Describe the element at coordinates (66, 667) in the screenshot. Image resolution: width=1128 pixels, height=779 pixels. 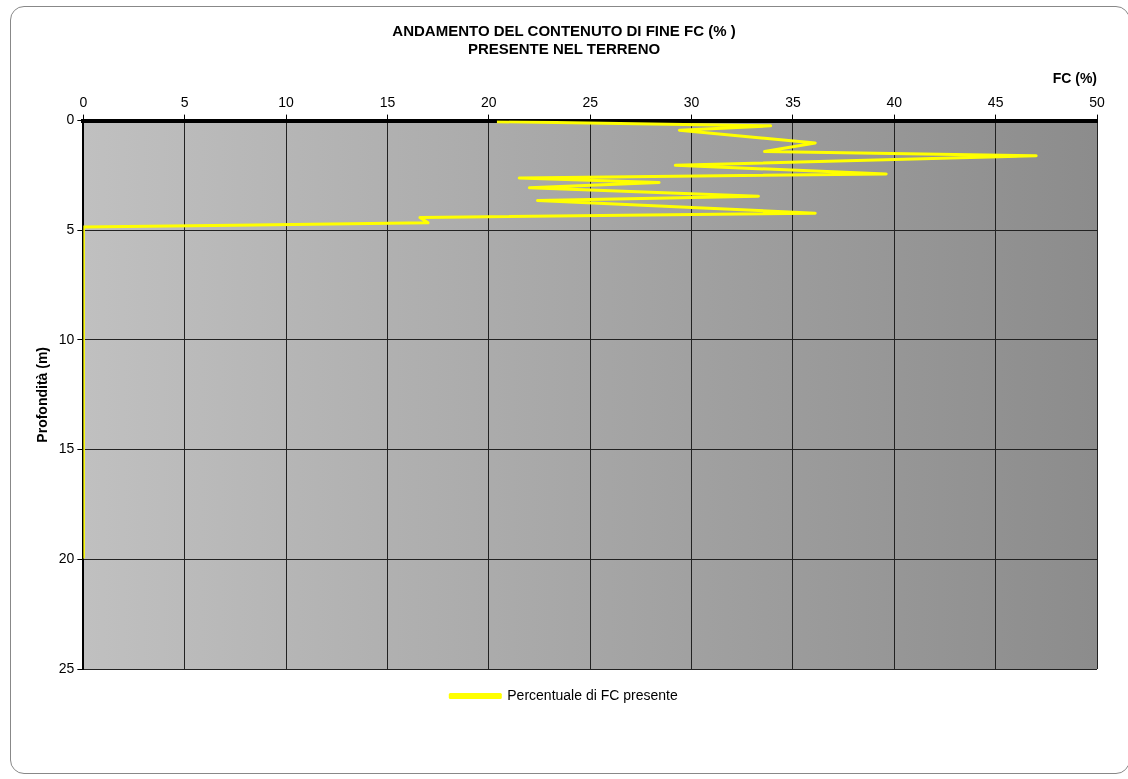
I see `y-tick-label: 25` at that location.